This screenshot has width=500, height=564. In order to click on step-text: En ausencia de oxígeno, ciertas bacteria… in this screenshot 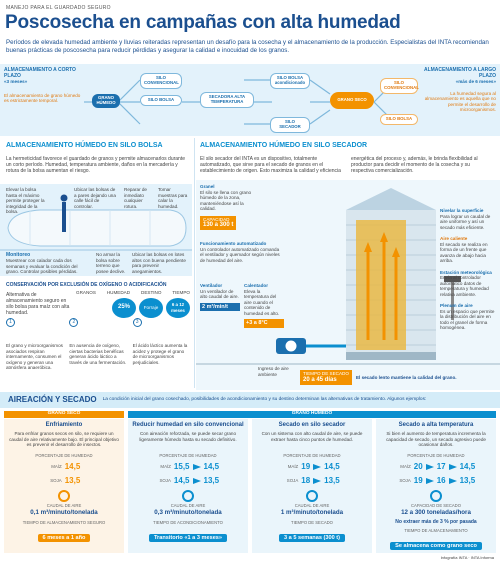, I will do `click(98, 354)`.